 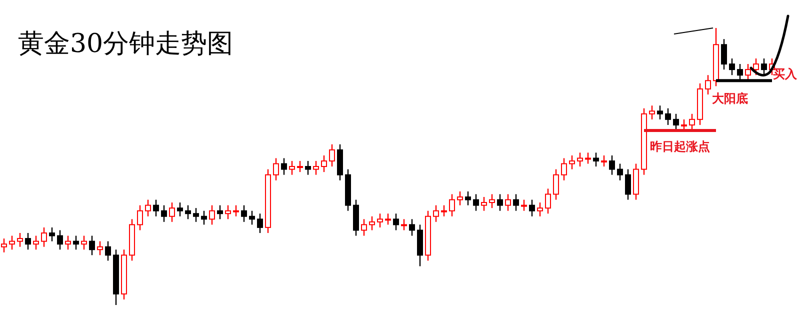 I want to click on annotation: 买入, so click(x=785, y=74).